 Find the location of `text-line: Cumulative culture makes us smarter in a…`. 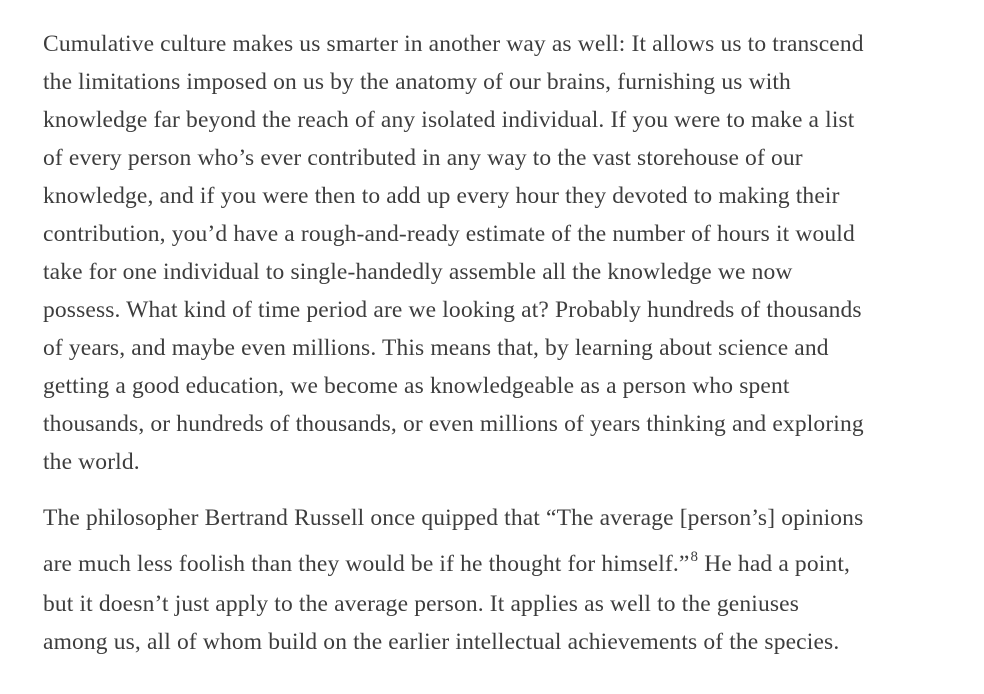

text-line: Cumulative culture makes us smarter in a… is located at coordinates (453, 44).